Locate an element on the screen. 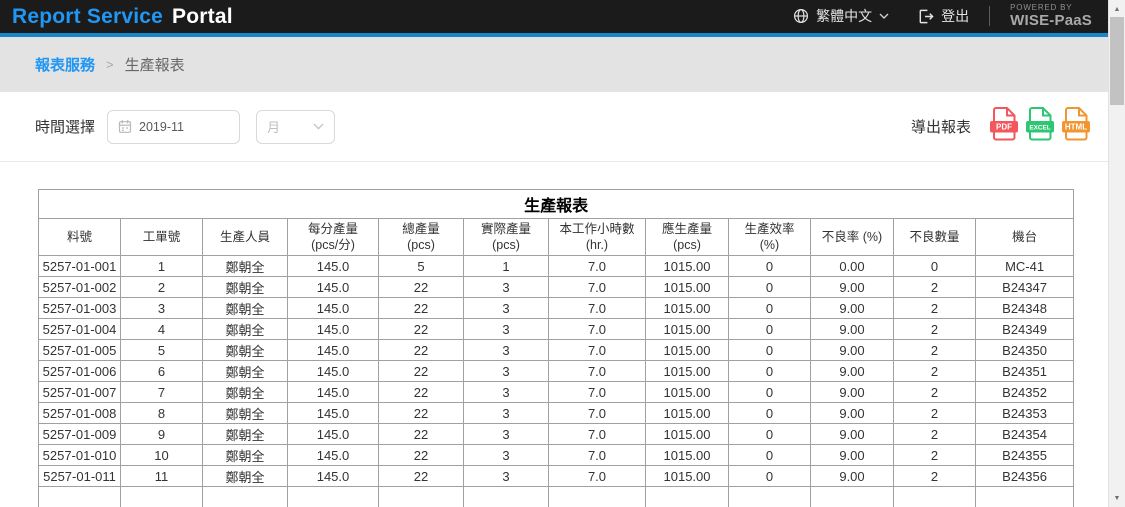  scroll-down-button: ▼ is located at coordinates (1117, 498).